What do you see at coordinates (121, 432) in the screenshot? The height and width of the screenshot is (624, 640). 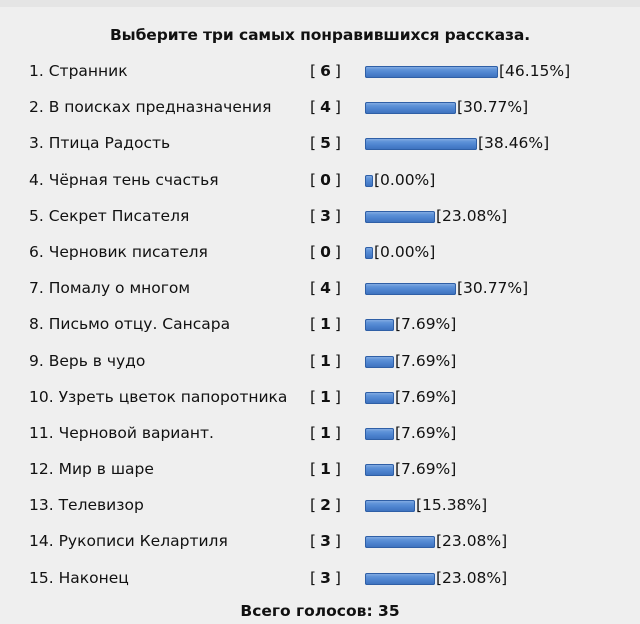 I see `option-label: 11. Черновой вариант.` at bounding box center [121, 432].